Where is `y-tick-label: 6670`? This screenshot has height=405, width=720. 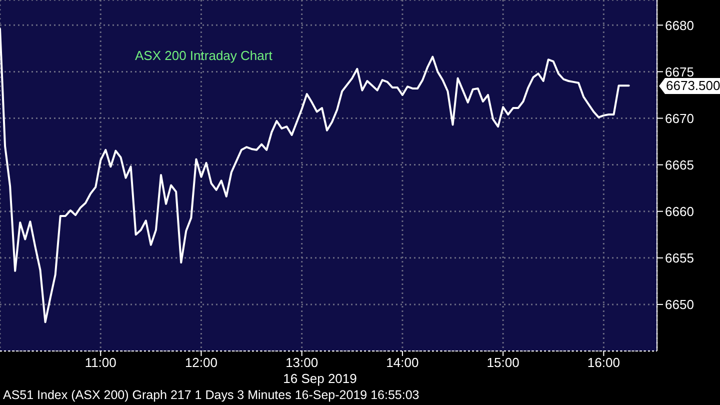
y-tick-label: 6670 is located at coordinates (679, 118).